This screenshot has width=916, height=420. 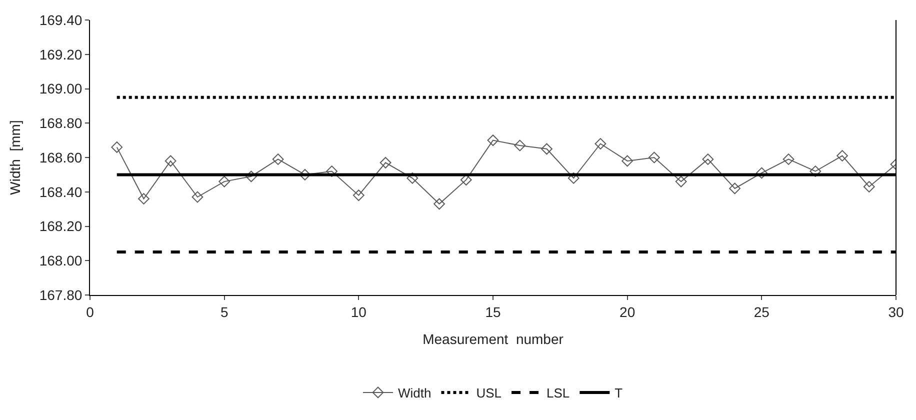 I want to click on legend-label: LSL, so click(x=558, y=393).